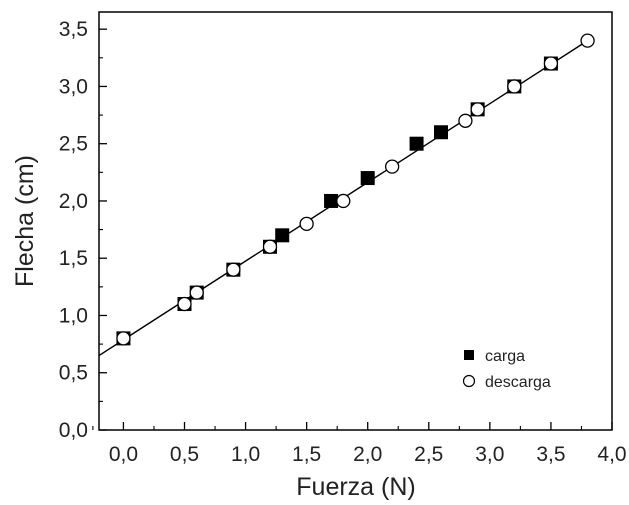 This screenshot has width=629, height=505. Describe the element at coordinates (73, 430) in the screenshot. I see `y-tick-label: 0,0` at that location.